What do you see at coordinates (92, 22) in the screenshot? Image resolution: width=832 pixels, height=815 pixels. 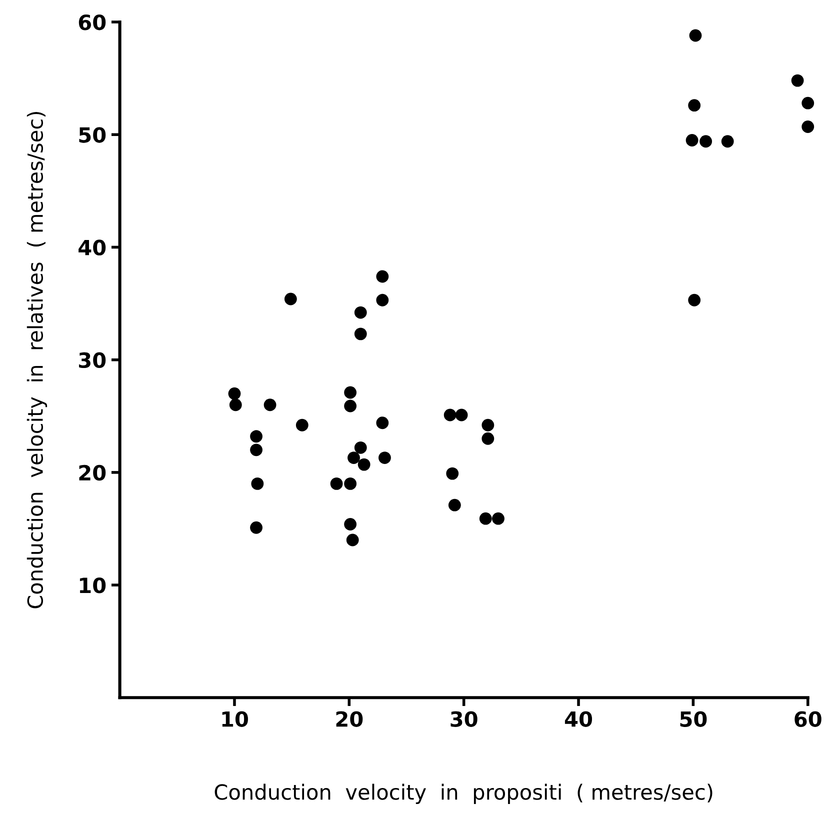 I see `y-tick-label: 60` at bounding box center [92, 22].